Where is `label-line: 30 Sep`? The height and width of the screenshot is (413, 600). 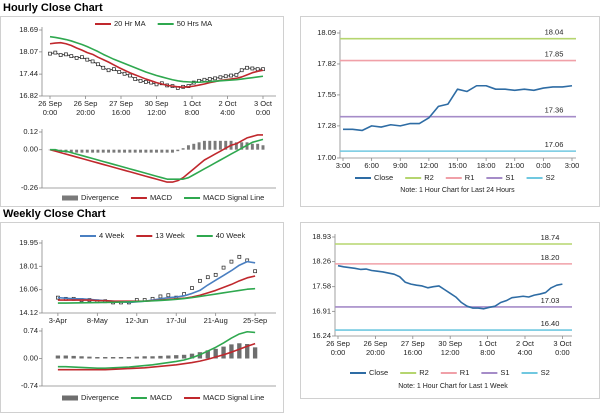 label-line: 30 Sep is located at coordinates (450, 343).